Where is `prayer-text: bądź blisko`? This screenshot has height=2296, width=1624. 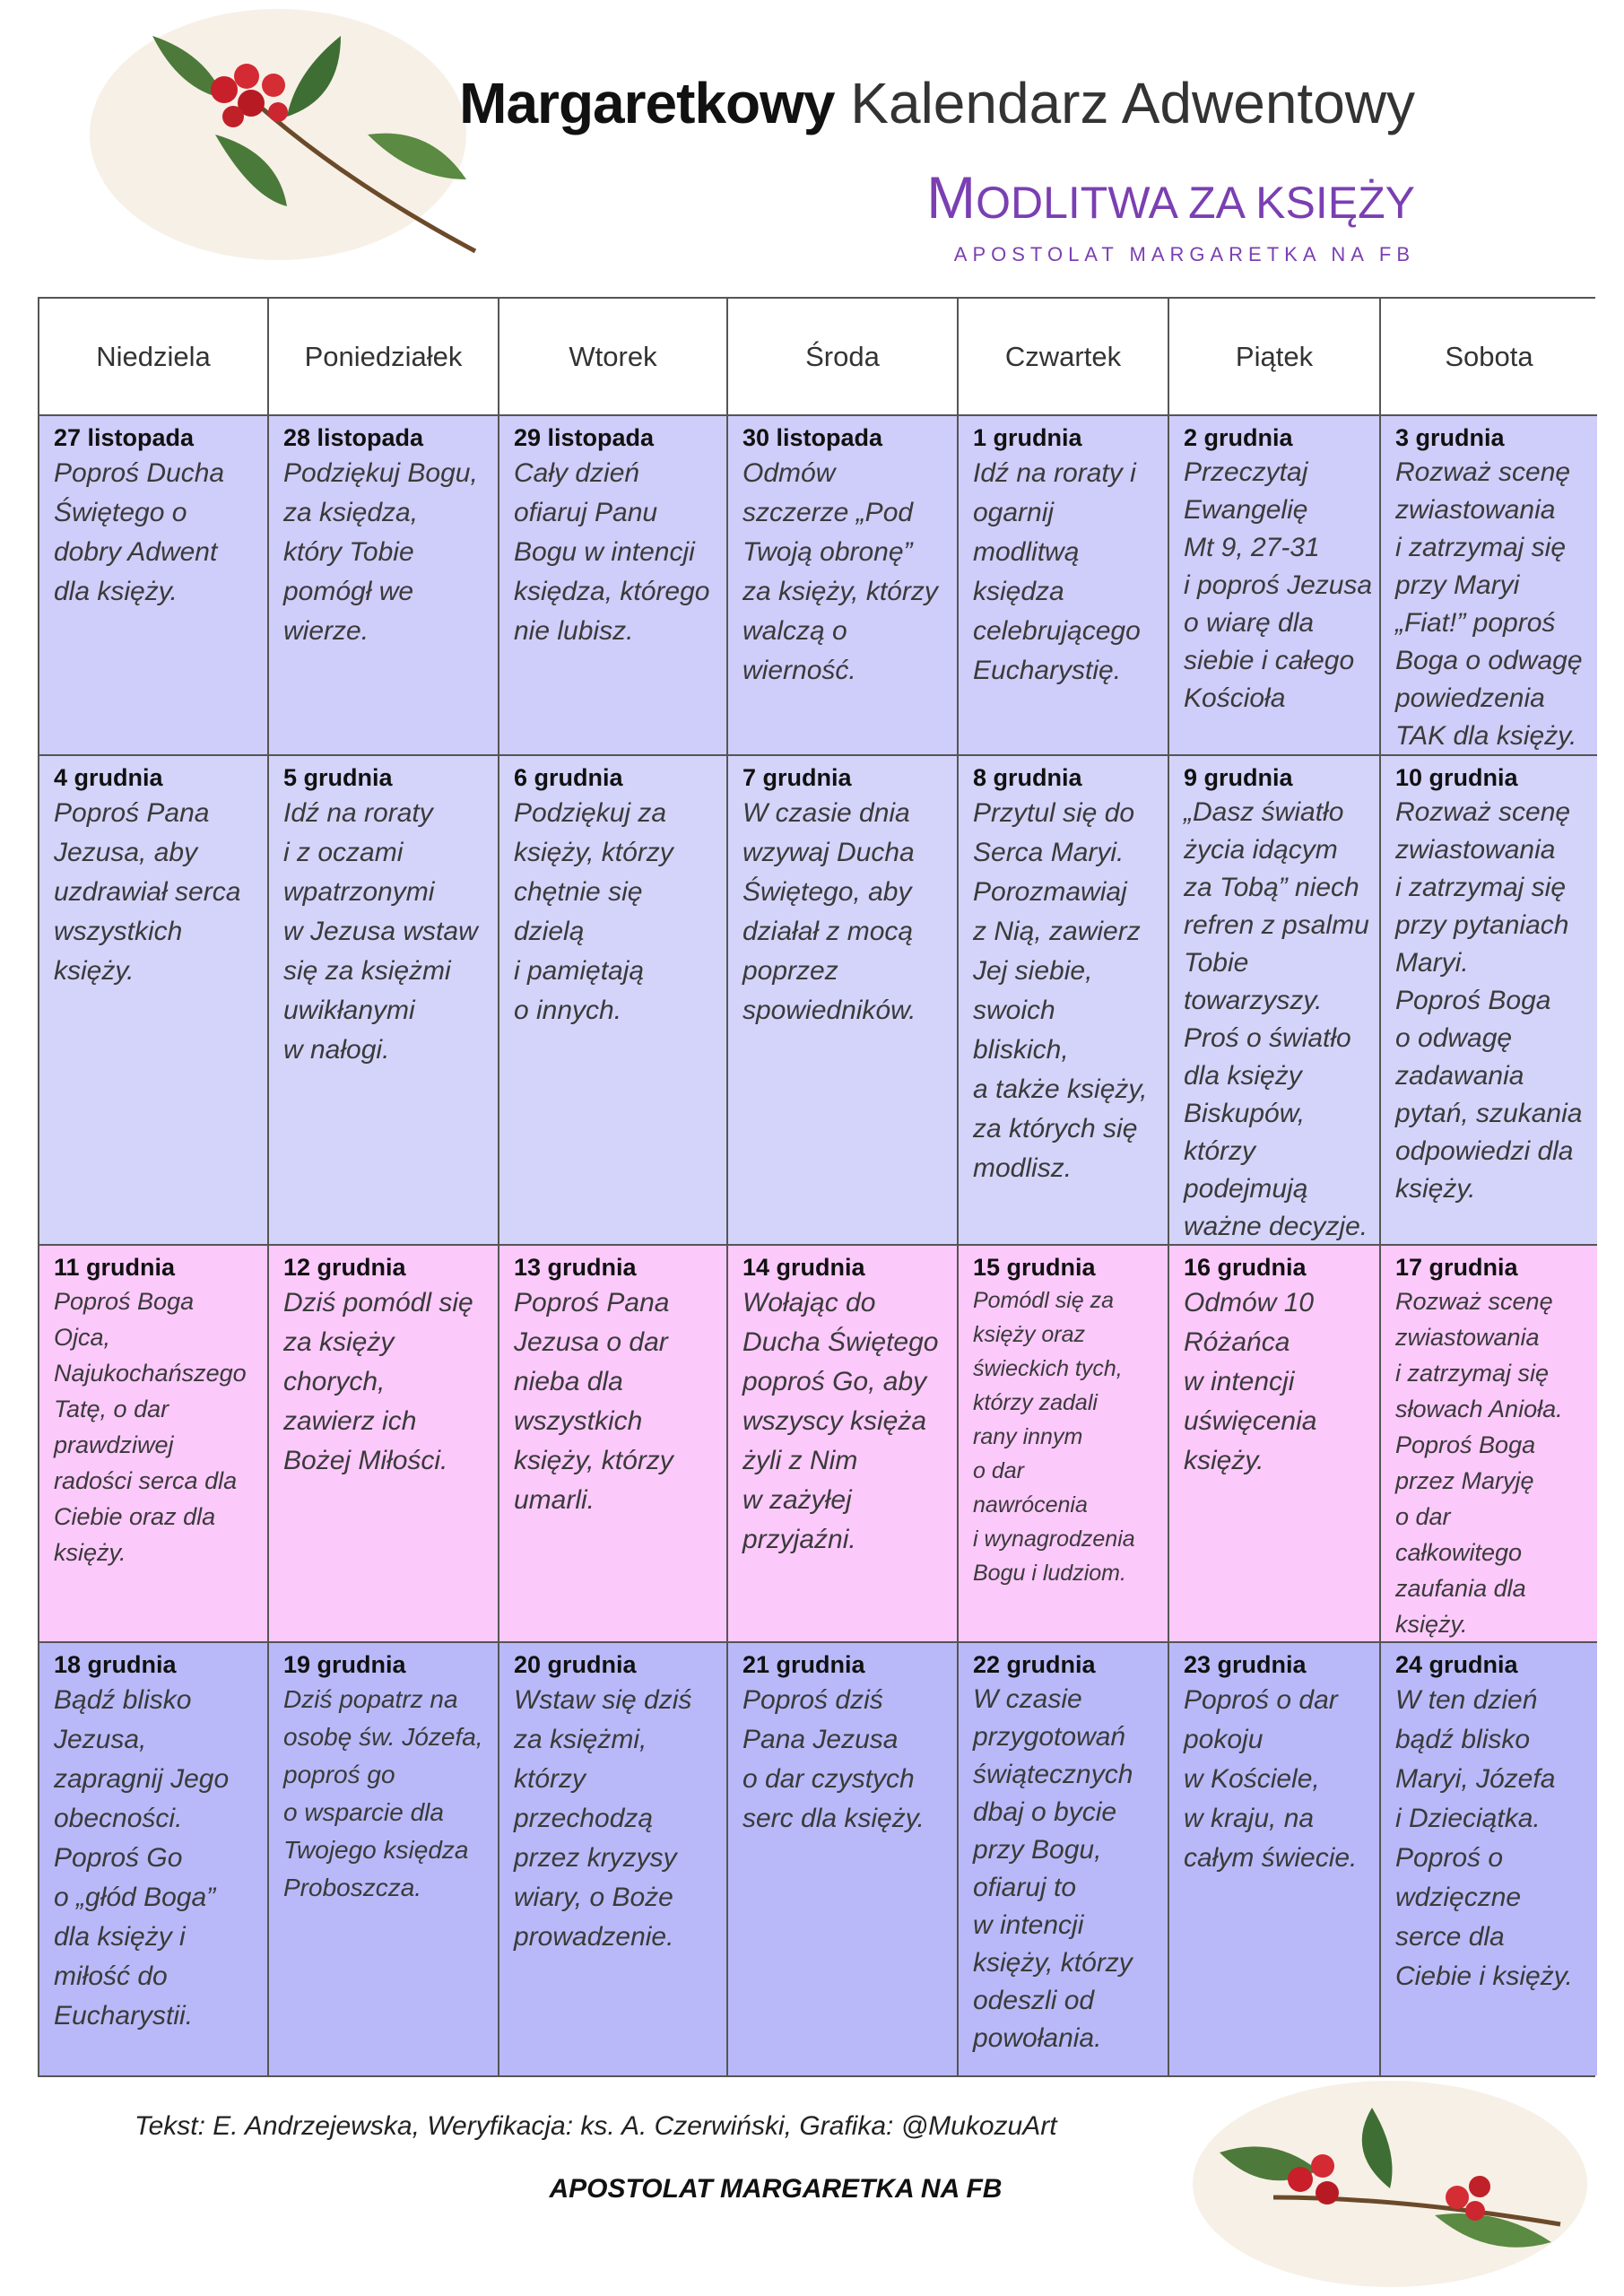
prayer-text: bądź blisko is located at coordinates (1463, 1739).